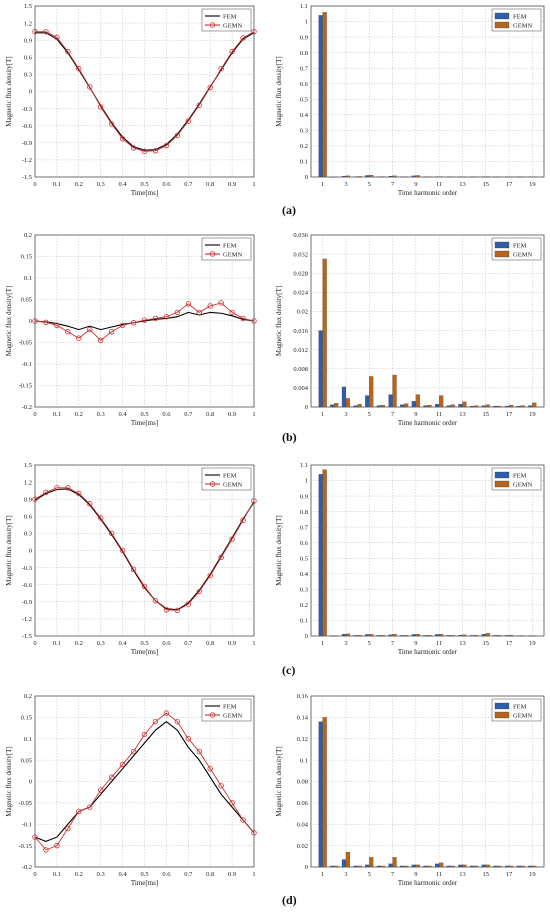  What do you see at coordinates (303, 824) in the screenshot?
I see `y-tick-label: 0.04` at bounding box center [303, 824].